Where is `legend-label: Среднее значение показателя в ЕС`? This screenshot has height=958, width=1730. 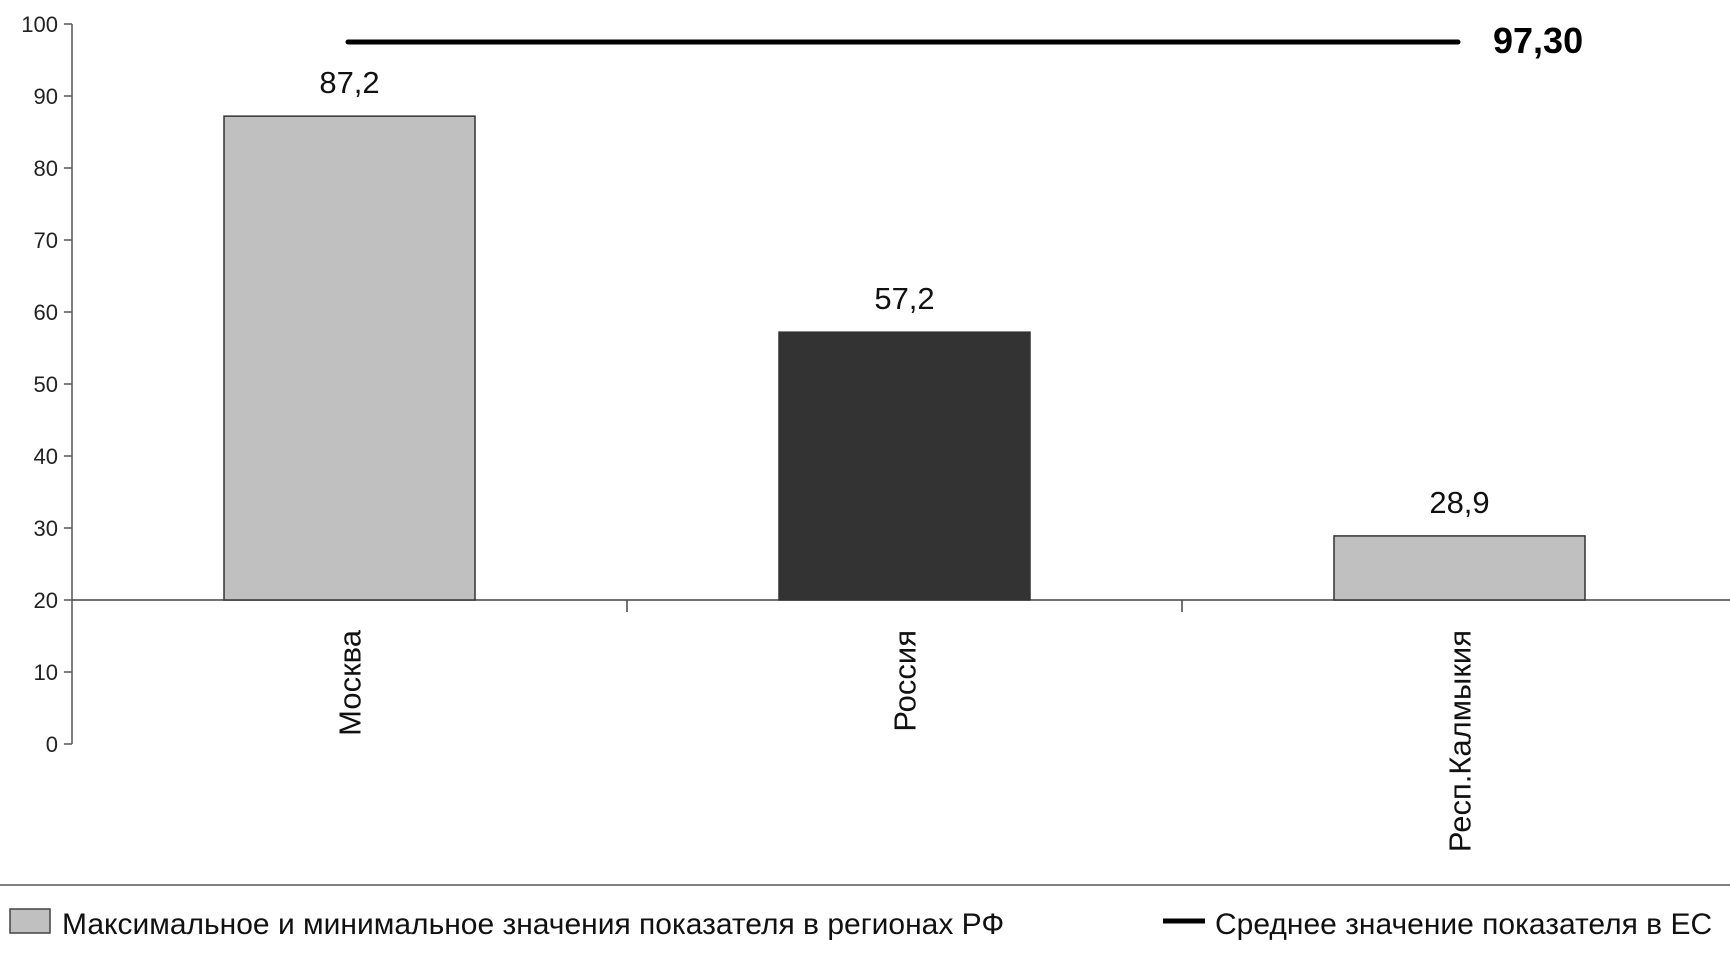 legend-label: Среднее значение показателя в ЕС is located at coordinates (1463, 924).